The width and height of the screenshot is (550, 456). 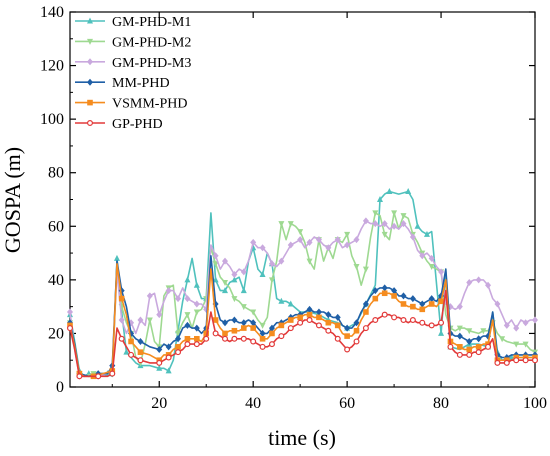 I want to click on y-tick-label: 140, so click(x=52, y=12).